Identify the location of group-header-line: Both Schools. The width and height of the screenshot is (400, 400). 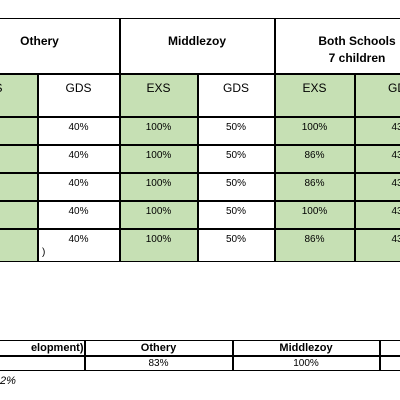
(357, 40).